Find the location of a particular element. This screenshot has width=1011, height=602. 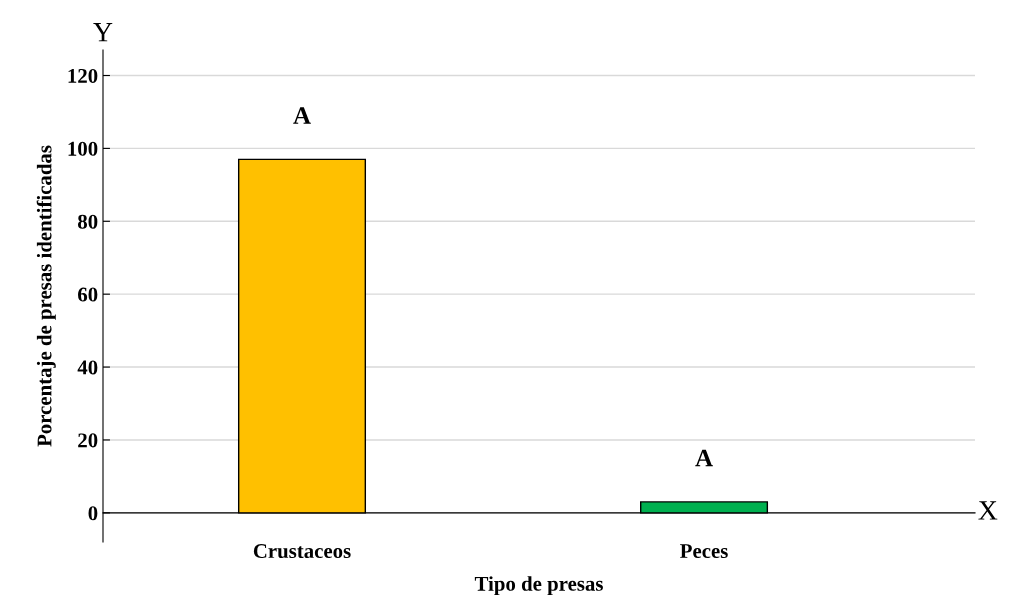

text: Y is located at coordinates (103, 32).